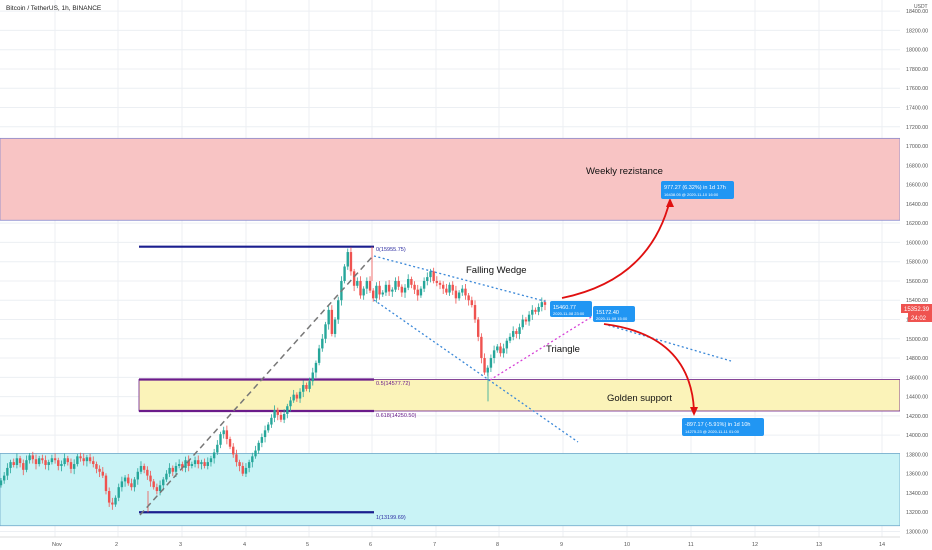  I want to click on time-tick-label: 4, so click(244, 545).